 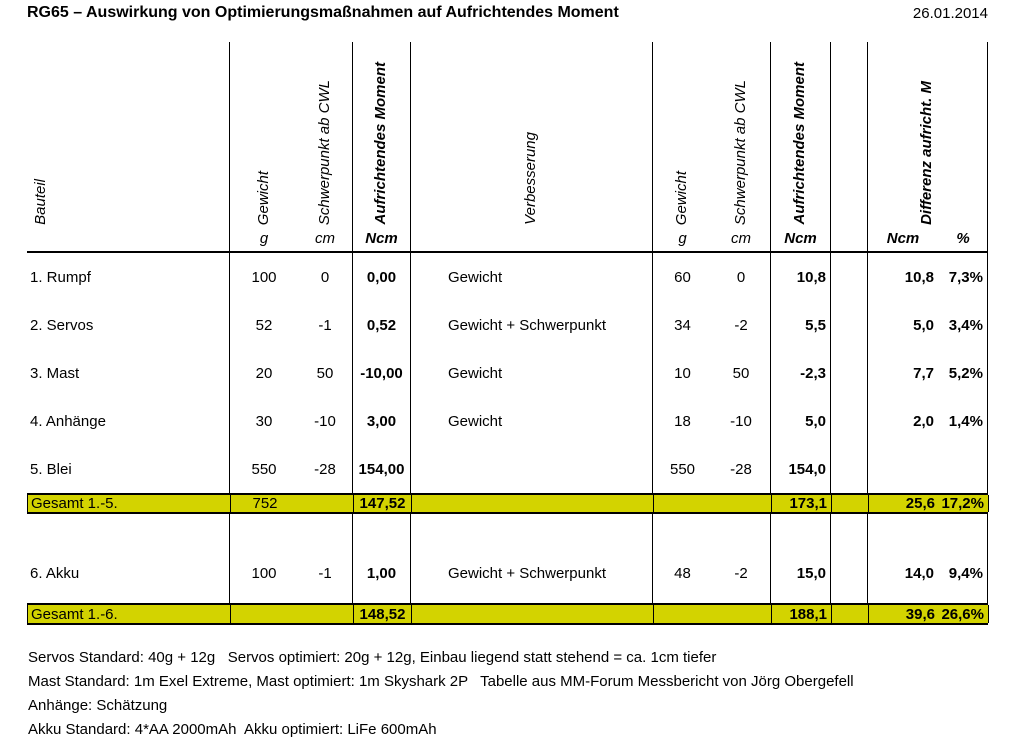 What do you see at coordinates (128, 238) in the screenshot?
I see `unit-empty` at bounding box center [128, 238].